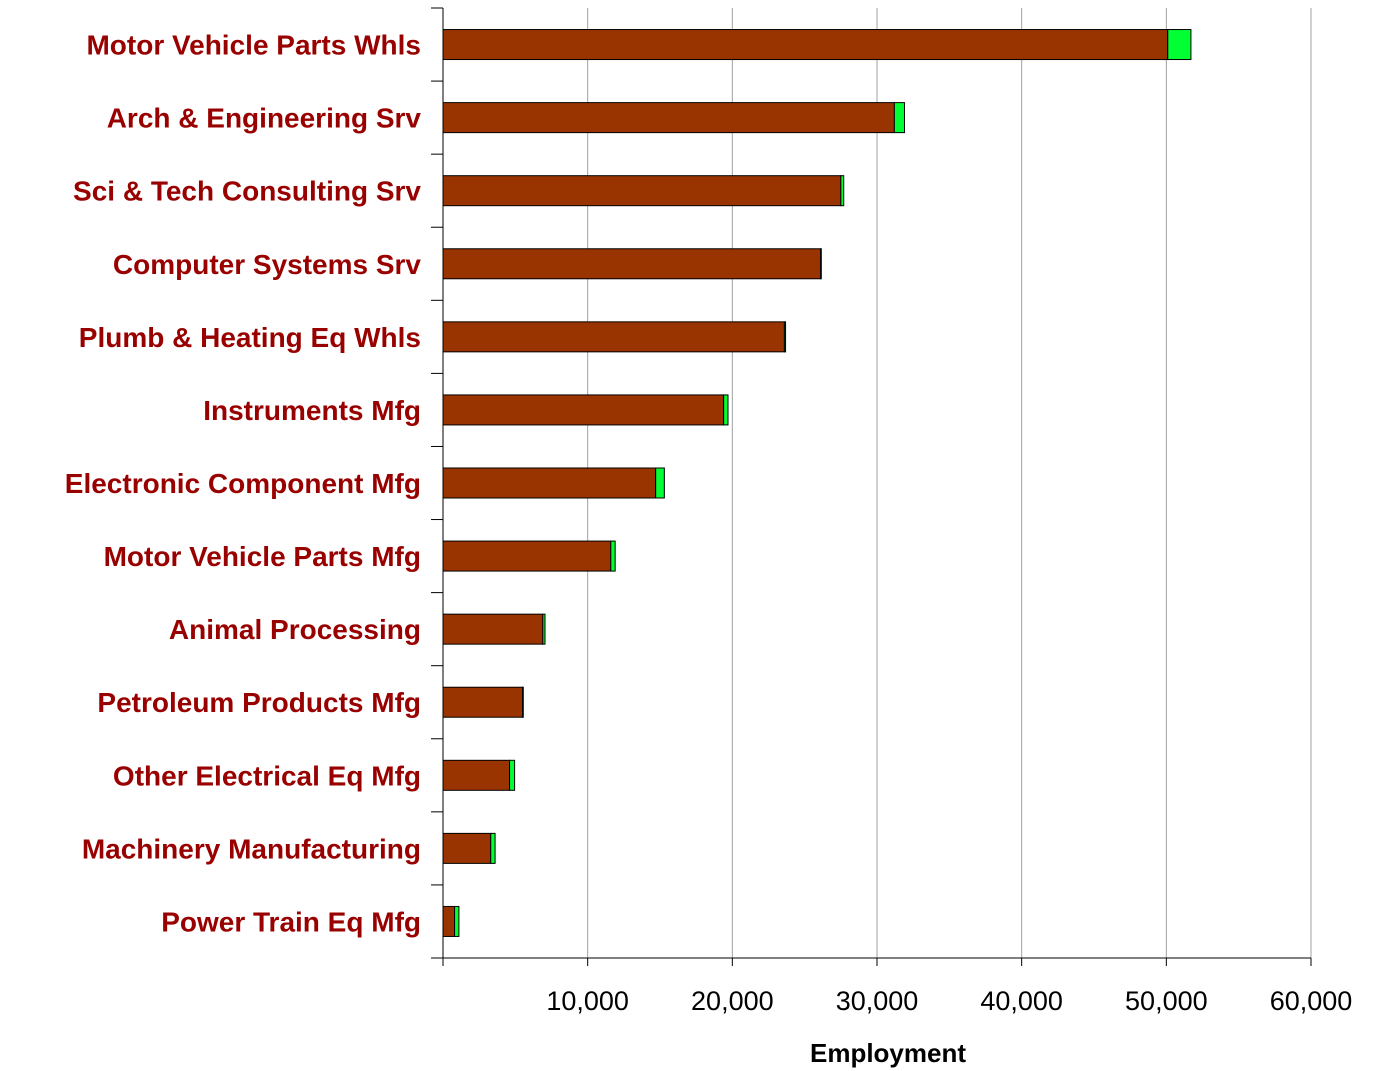  Describe the element at coordinates (267, 775) in the screenshot. I see `category-label: Other Electrical Eq Mfg` at that location.